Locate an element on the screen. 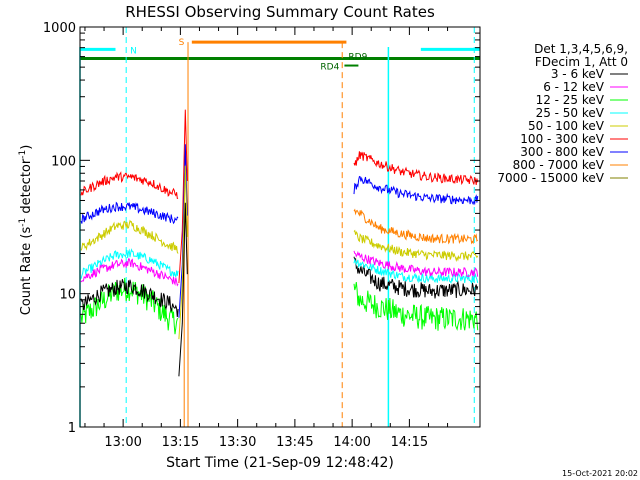  legend-label-5: 100 - 300 keV is located at coordinates (562, 139).